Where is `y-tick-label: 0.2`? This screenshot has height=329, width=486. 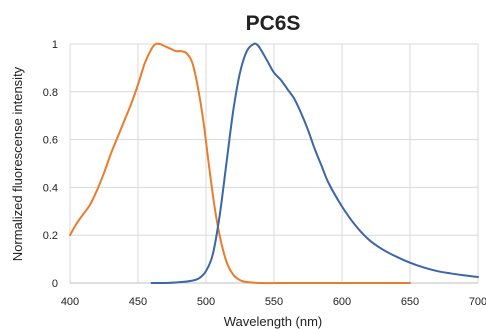
y-tick-label: 0.2 is located at coordinates (50, 236).